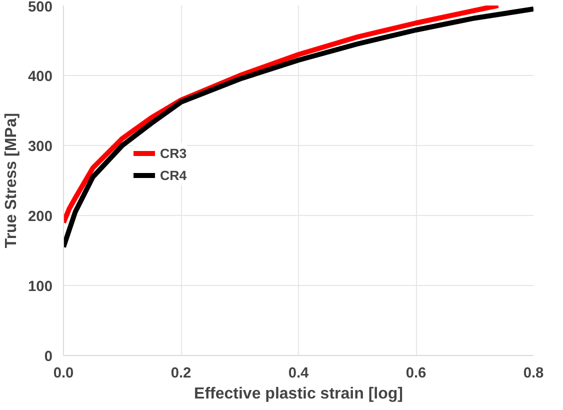 The image size is (563, 410). I want to click on x-axis-title: Effective plastic strain [log], so click(298, 394).